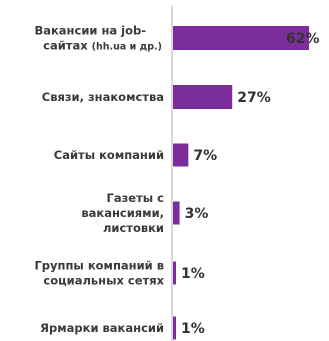 Image resolution: width=329 pixels, height=341 pixels. What do you see at coordinates (197, 214) in the screenshot?
I see `value-label-4: 3%` at bounding box center [197, 214].